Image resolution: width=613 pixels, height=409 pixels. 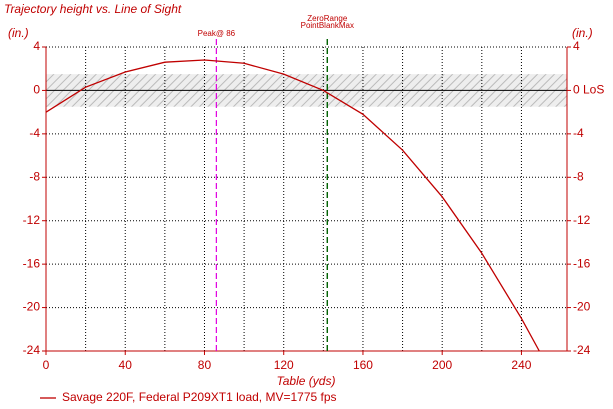 I want to click on x-tick-label: 40, so click(x=126, y=365).